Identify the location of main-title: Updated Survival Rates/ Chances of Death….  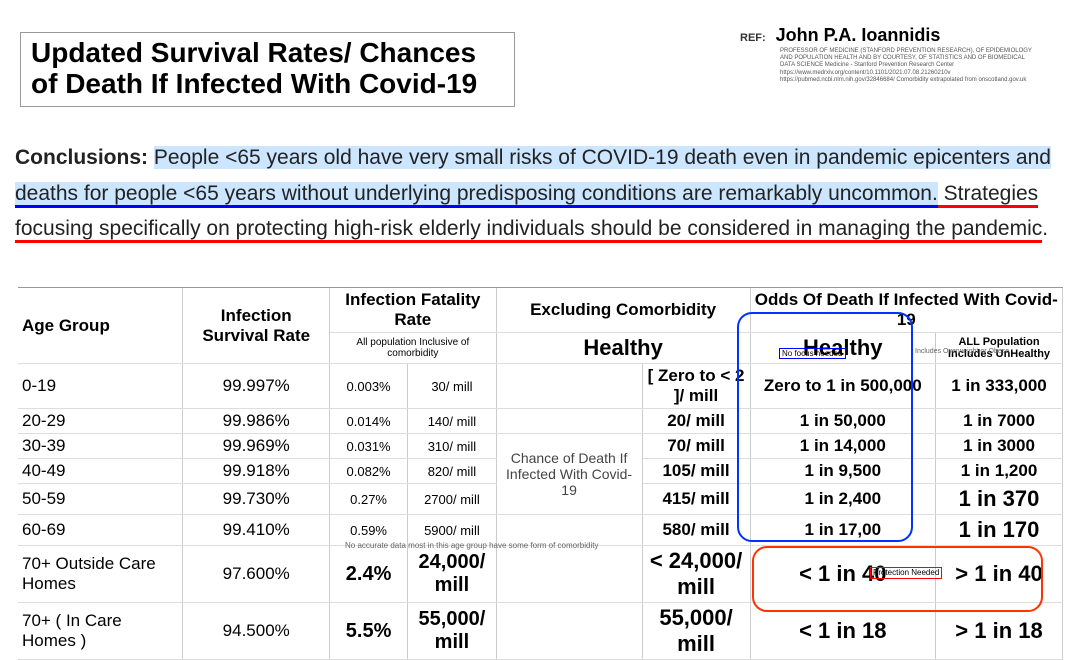
(267, 69).